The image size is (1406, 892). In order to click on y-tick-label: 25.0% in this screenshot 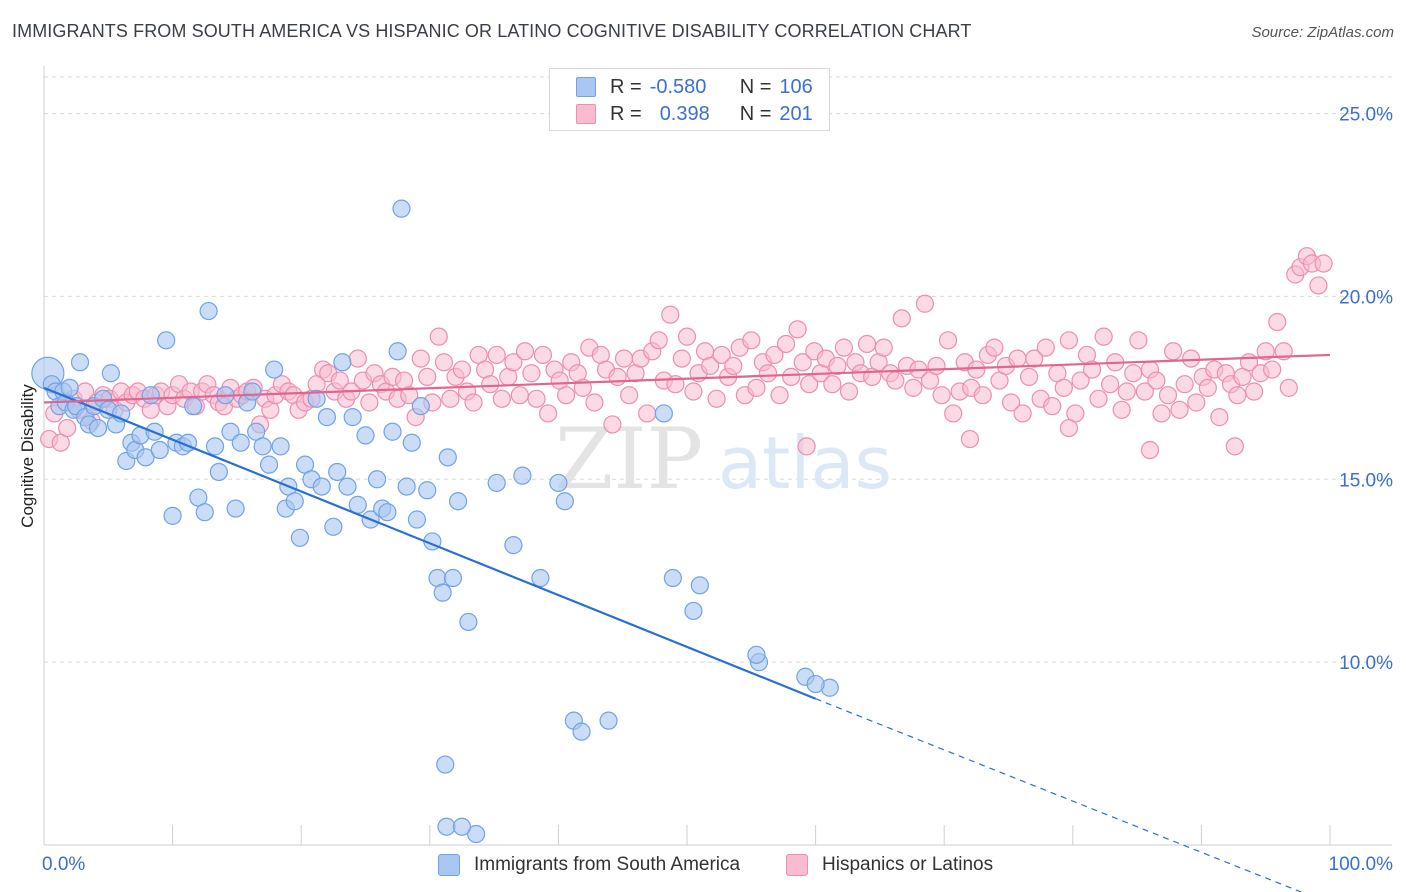, I will do `click(1366, 115)`.